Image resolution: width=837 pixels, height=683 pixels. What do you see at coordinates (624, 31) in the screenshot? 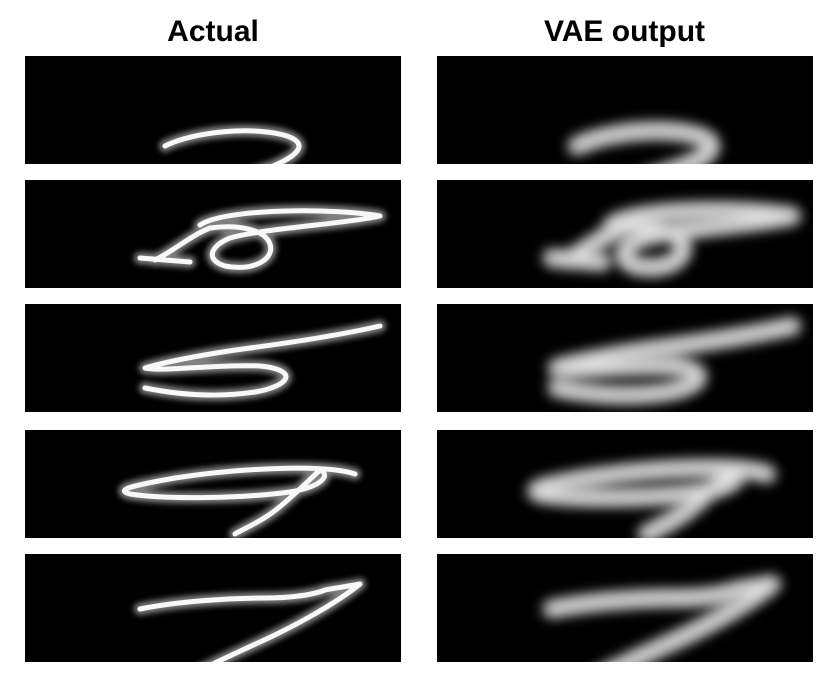
I see `vae-output-column-title: VAE output` at bounding box center [624, 31].